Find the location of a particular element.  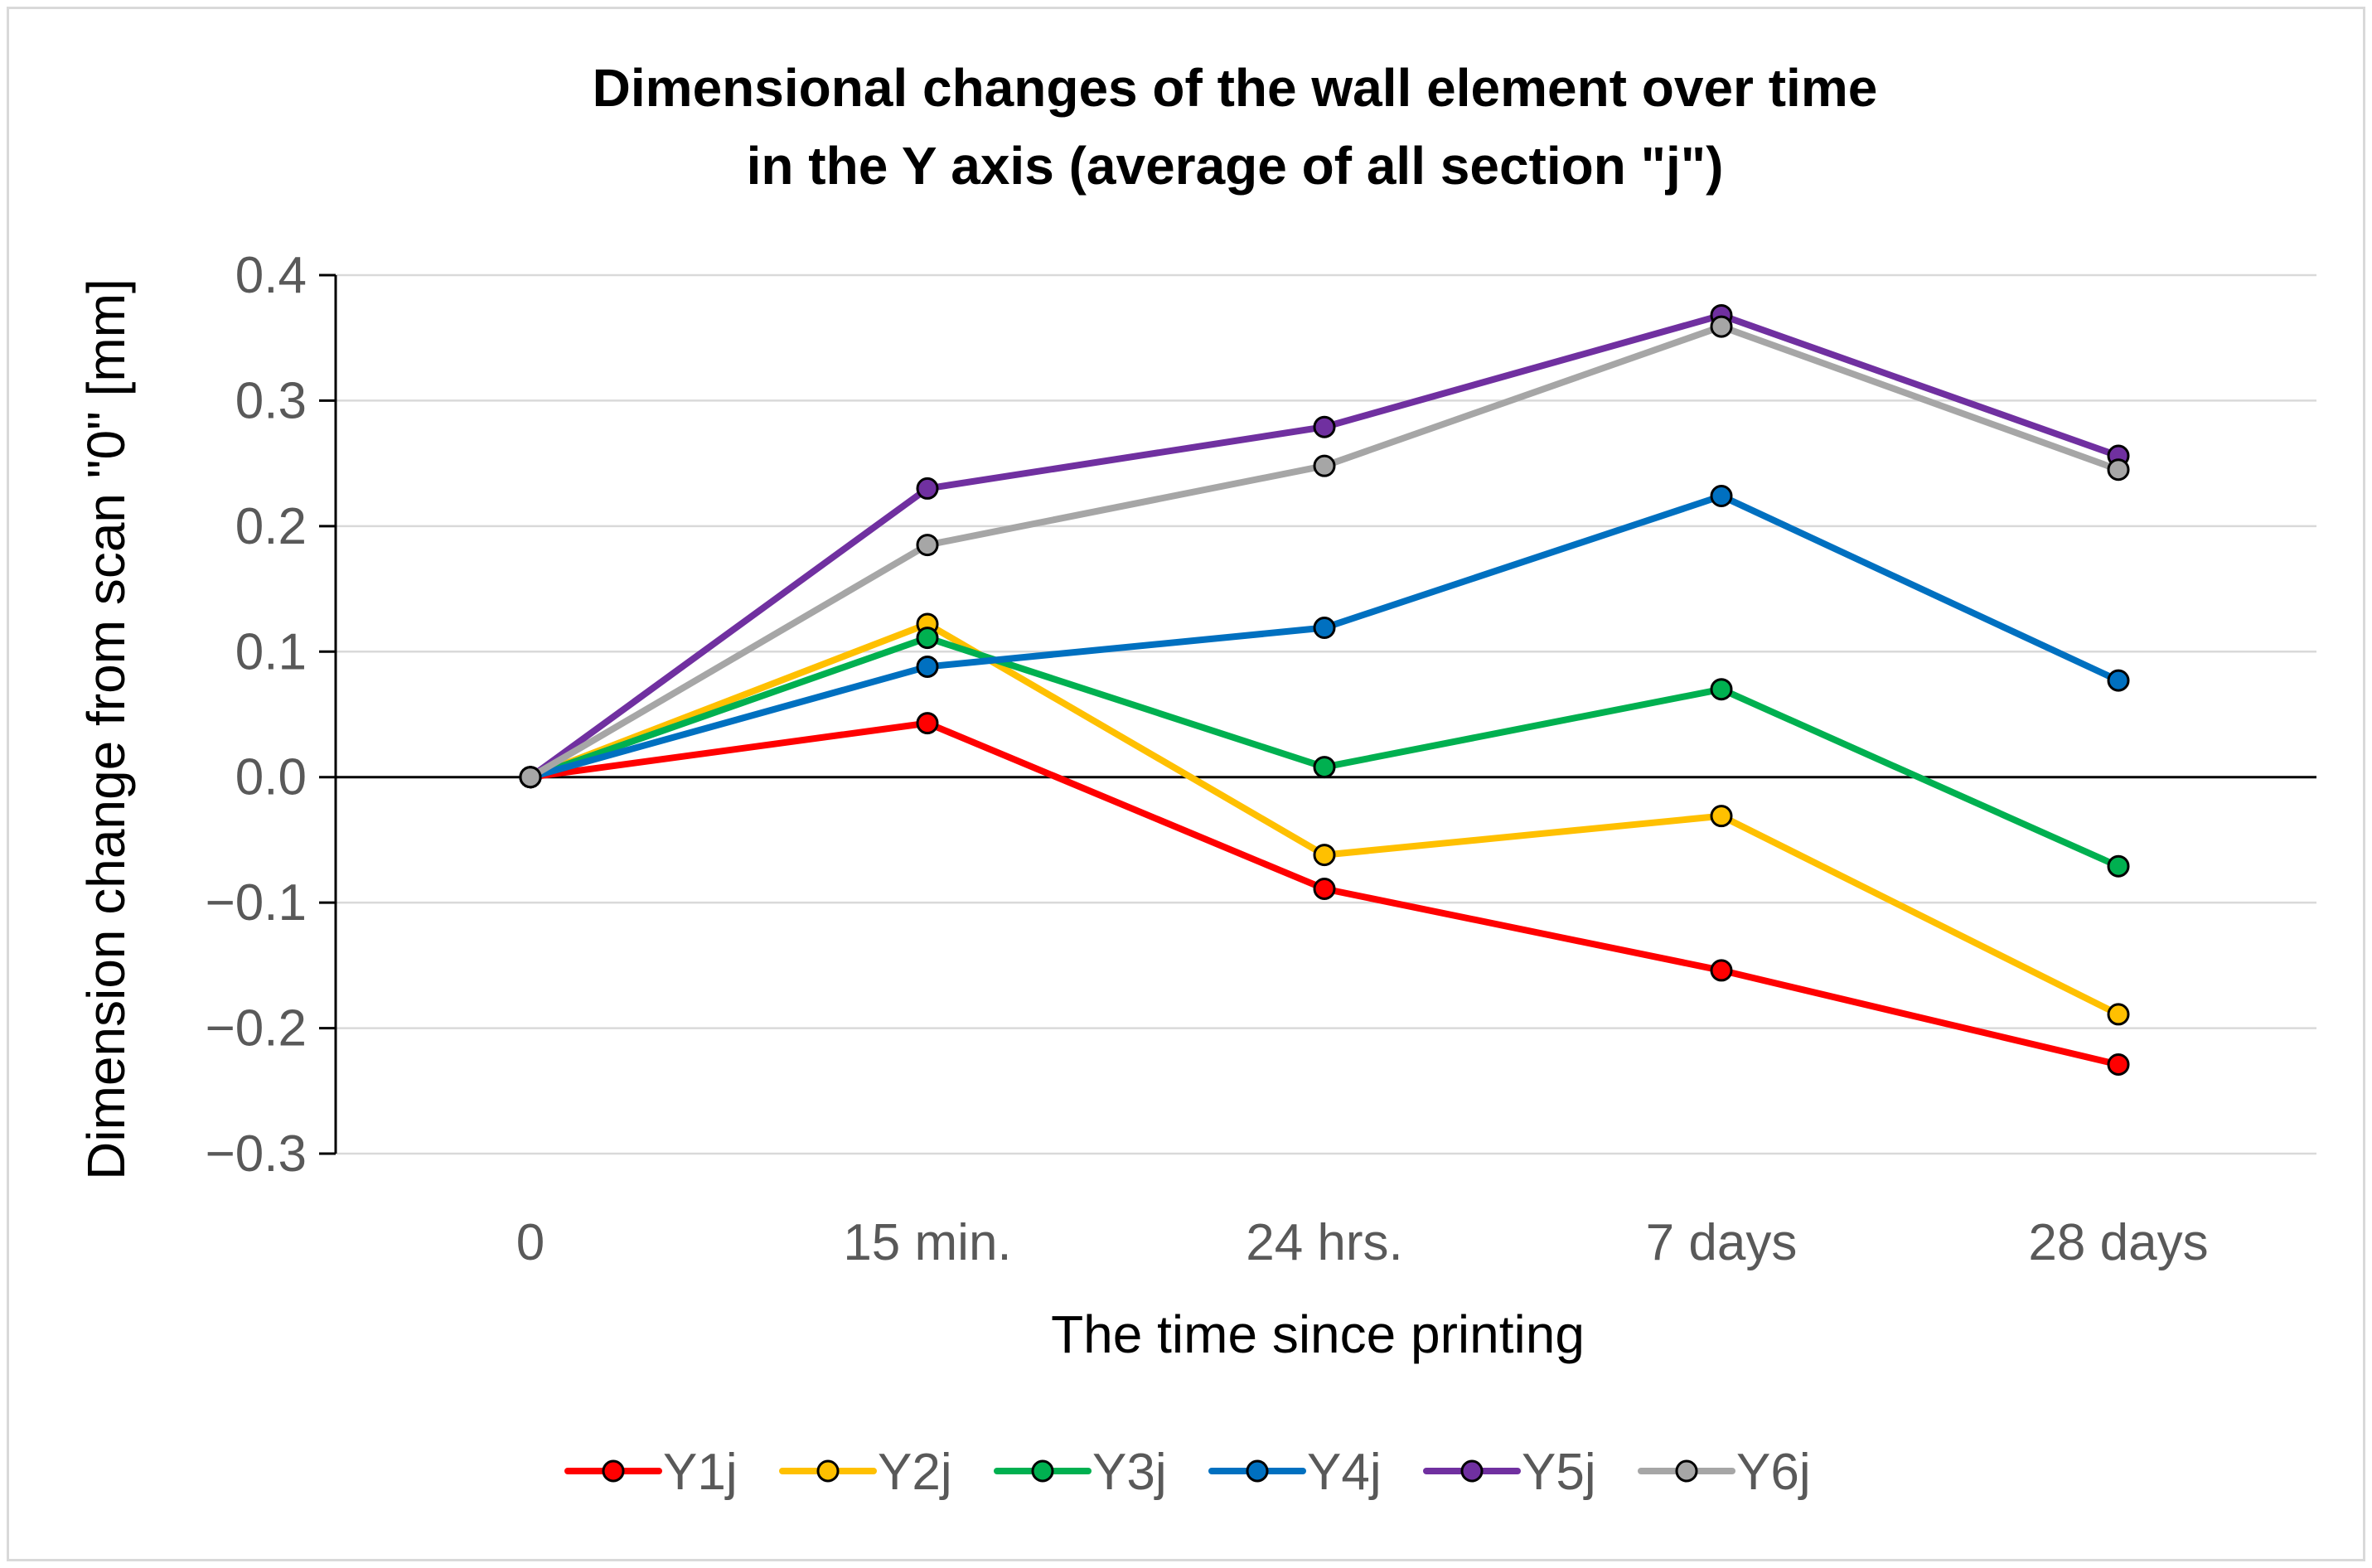

y-tick-label: −0.1 is located at coordinates (256, 903).